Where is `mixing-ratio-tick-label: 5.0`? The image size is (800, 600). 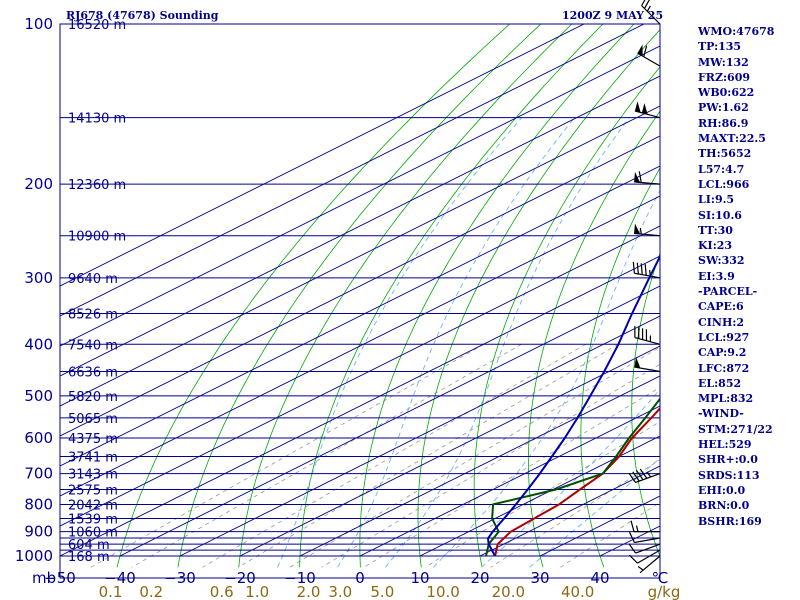
mixing-ratio-tick-label: 5.0 is located at coordinates (382, 591).